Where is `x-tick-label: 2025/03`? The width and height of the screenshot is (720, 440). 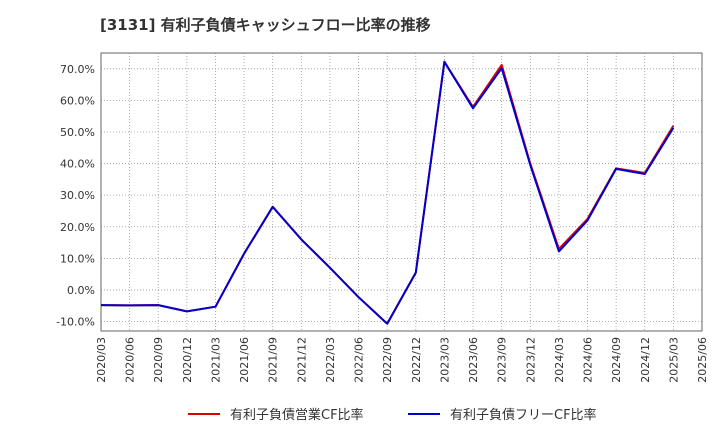 x-tick-label: 2025/03 is located at coordinates (673, 360).